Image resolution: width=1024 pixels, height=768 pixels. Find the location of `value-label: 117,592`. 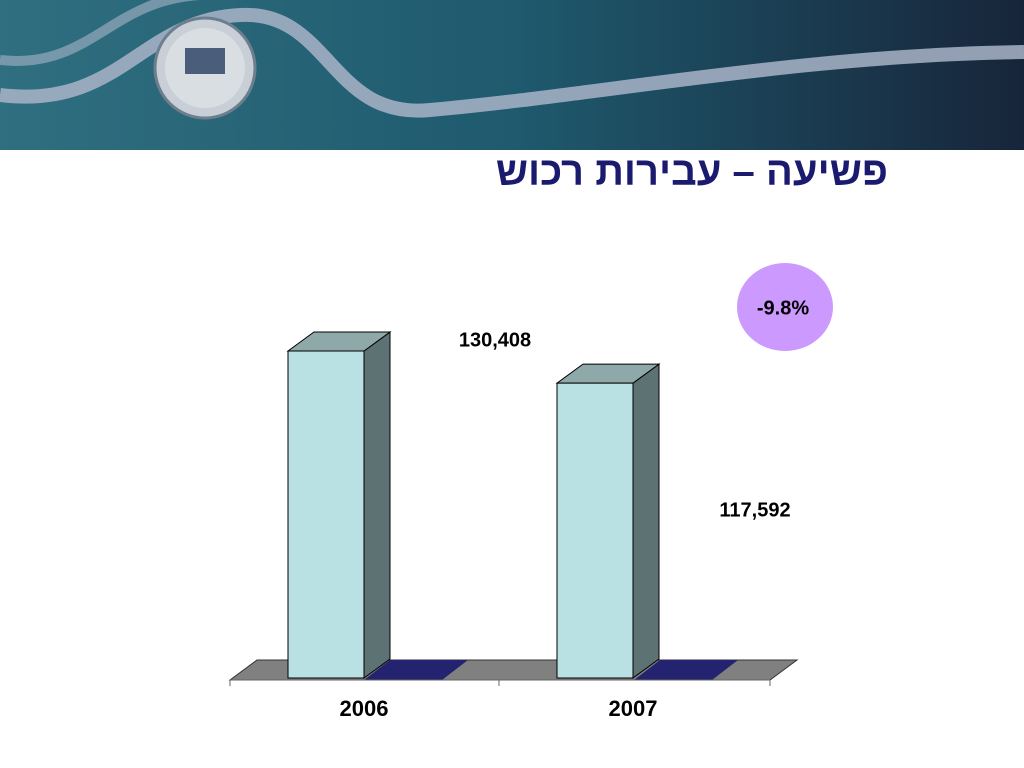

value-label: 117,592 is located at coordinates (754, 510).